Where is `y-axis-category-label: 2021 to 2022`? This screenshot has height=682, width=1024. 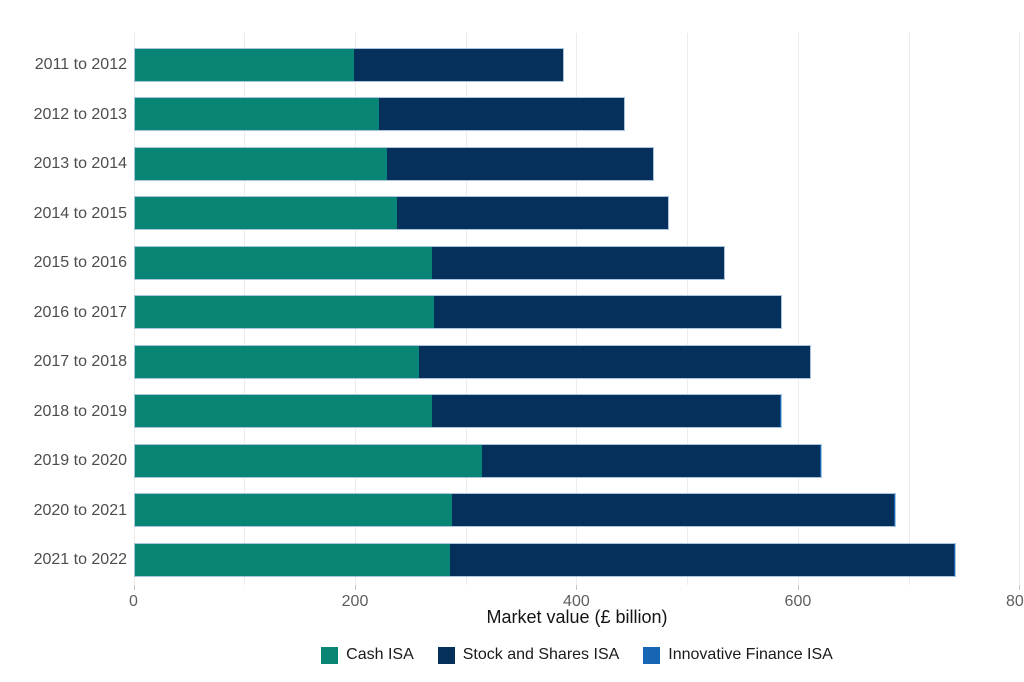 y-axis-category-label: 2021 to 2022 is located at coordinates (80, 559).